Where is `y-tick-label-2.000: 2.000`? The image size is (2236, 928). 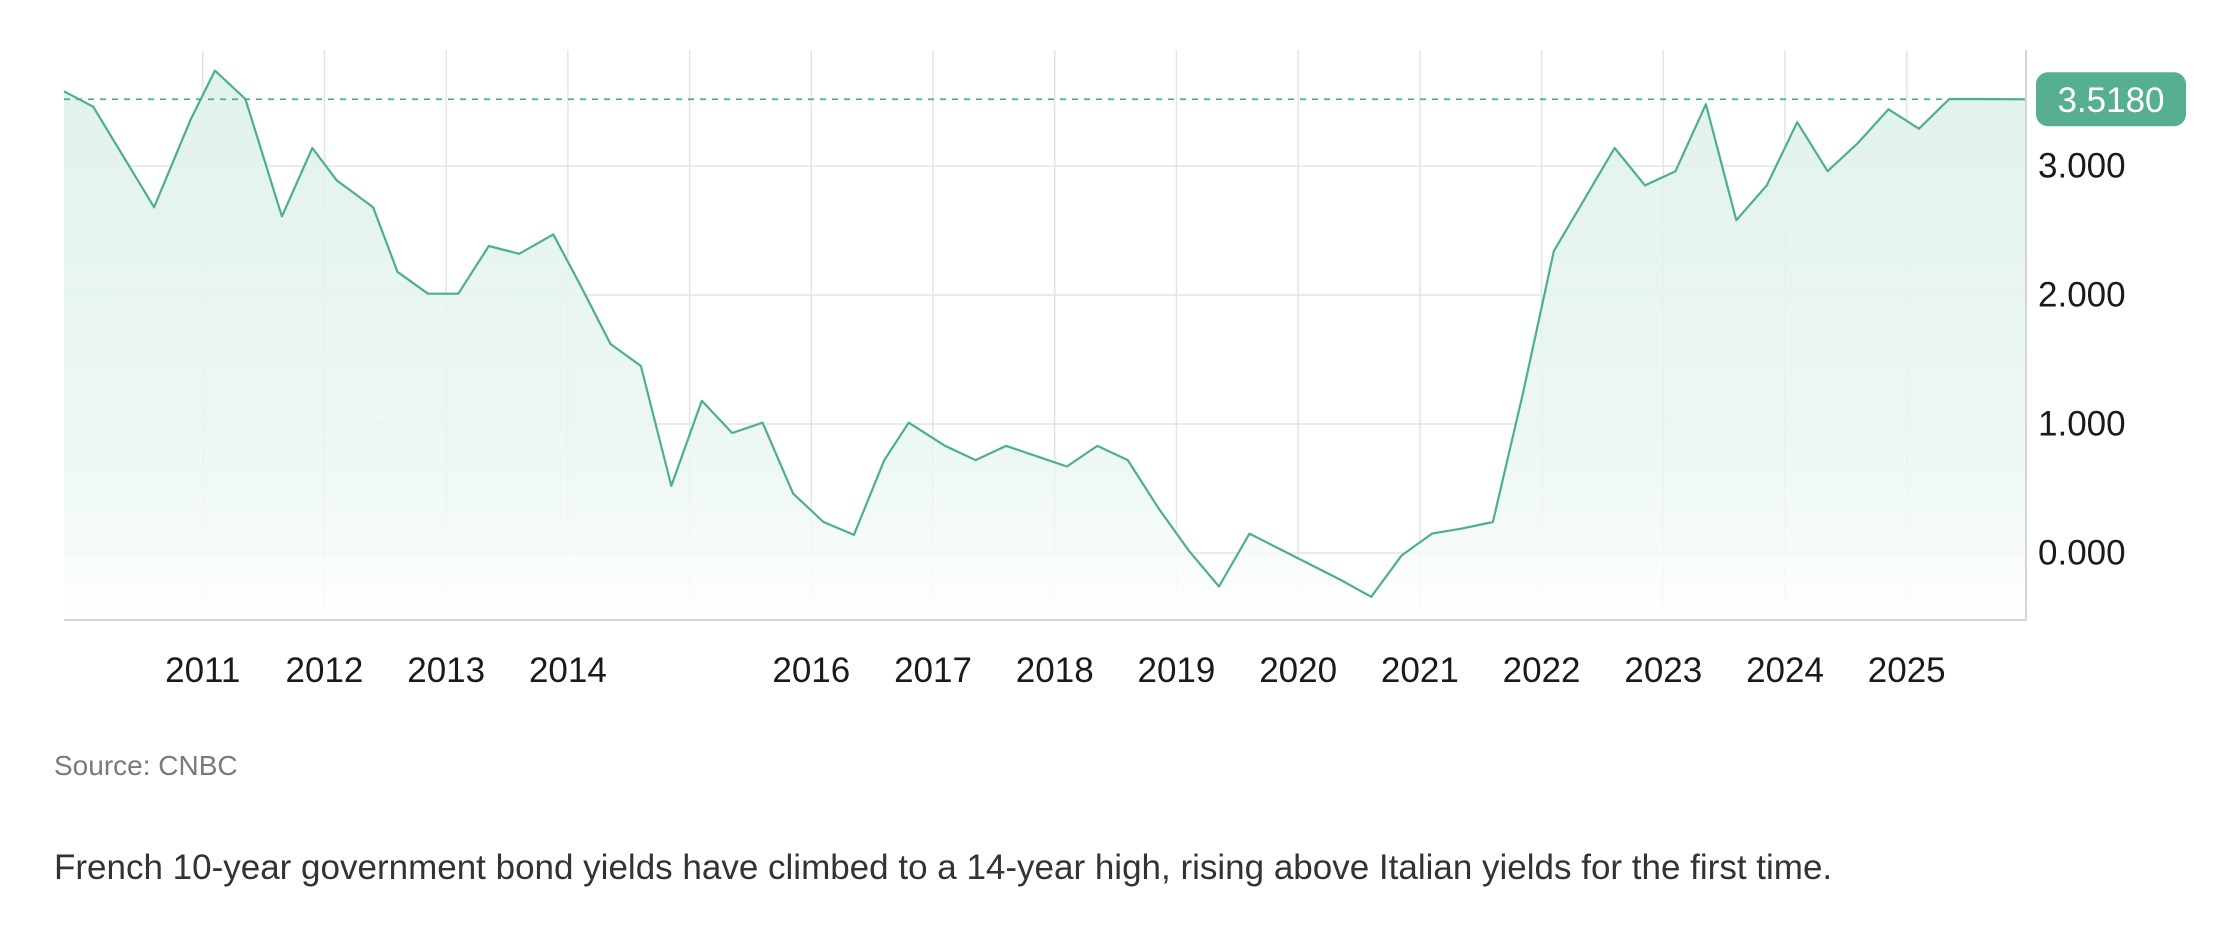 y-tick-label-2.000: 2.000 is located at coordinates (2082, 295).